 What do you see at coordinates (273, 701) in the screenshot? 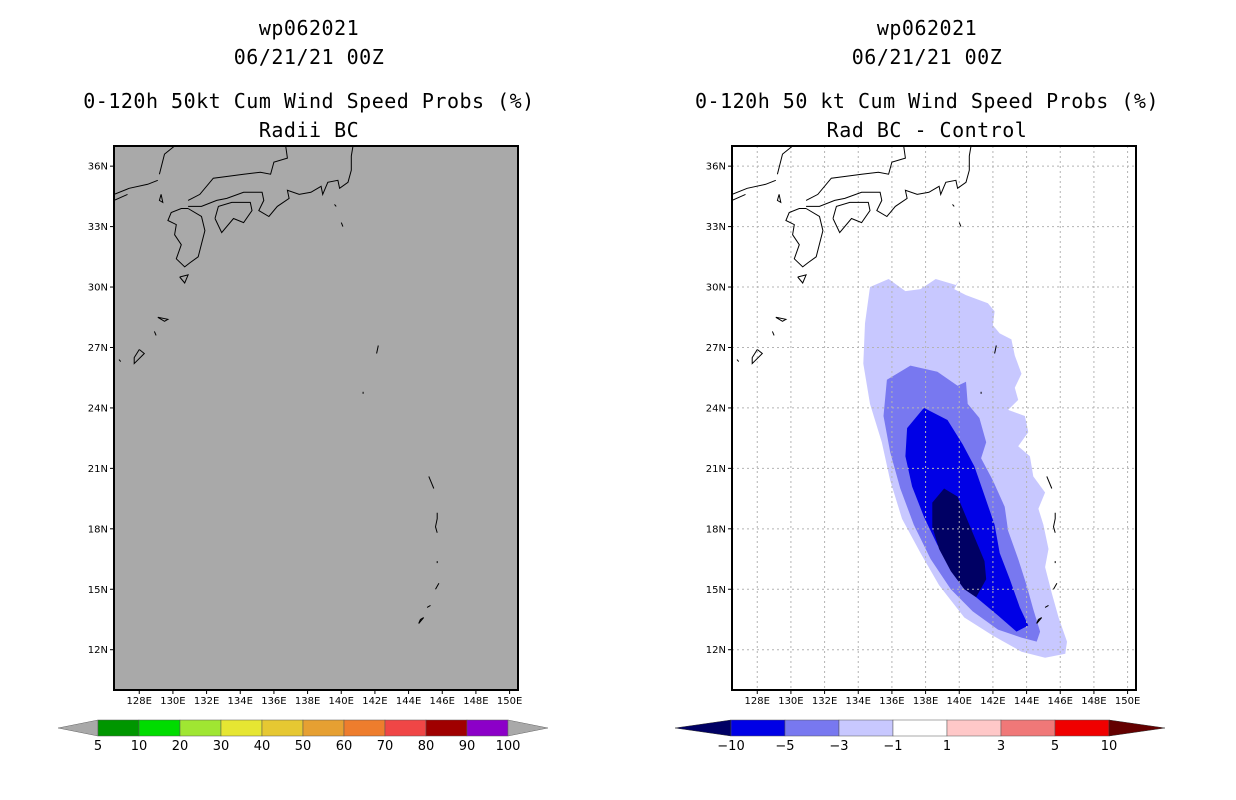
I see `x-tick-label: 136E` at bounding box center [273, 701].